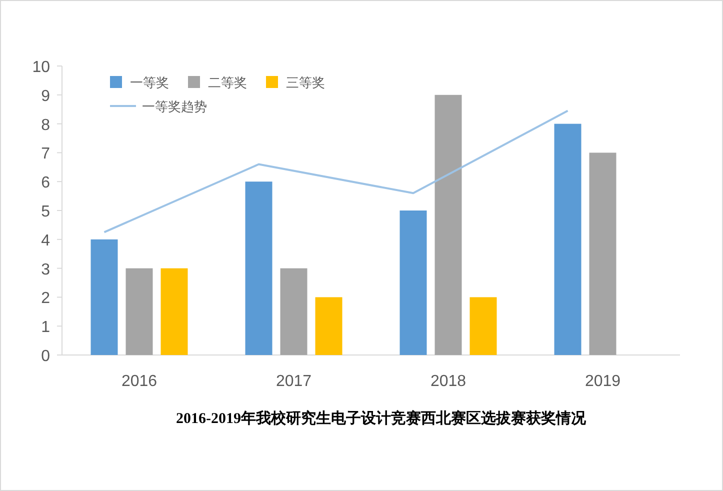  Describe the element at coordinates (602, 381) in the screenshot. I see `x-tick-label: 2019` at that location.